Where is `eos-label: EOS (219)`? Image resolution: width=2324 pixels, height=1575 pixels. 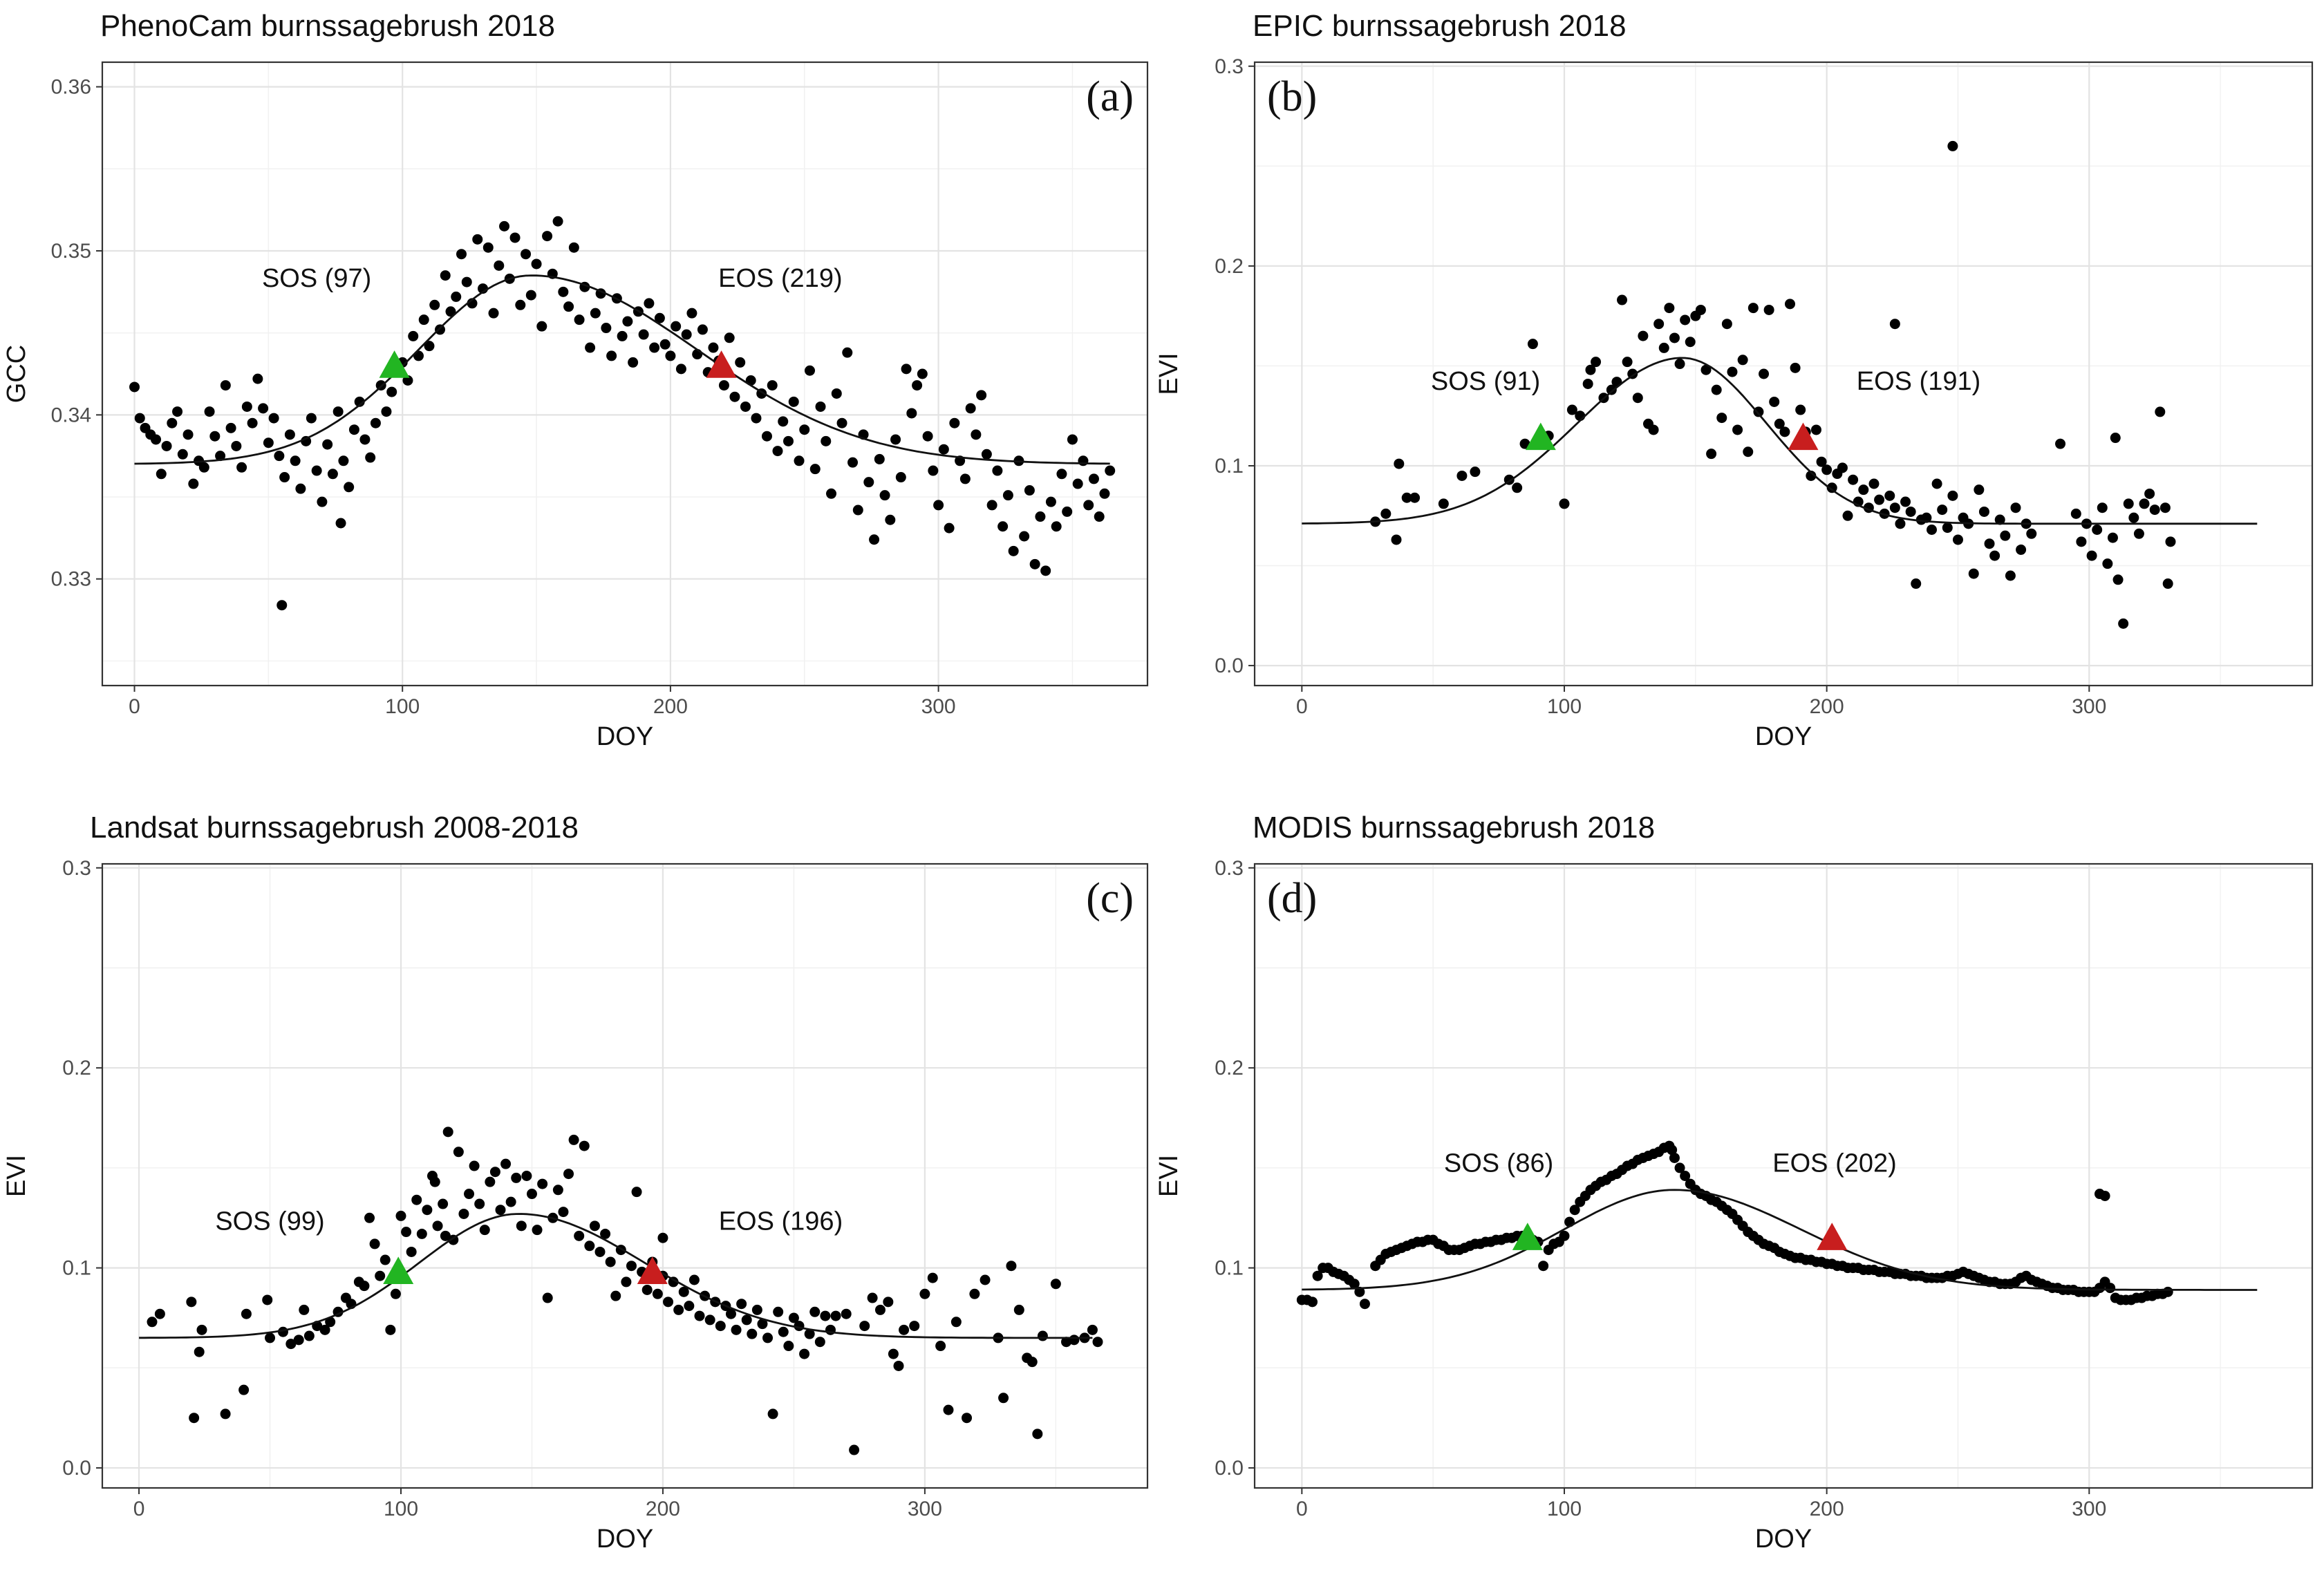
eos-label: EOS (219) is located at coordinates (780, 278).